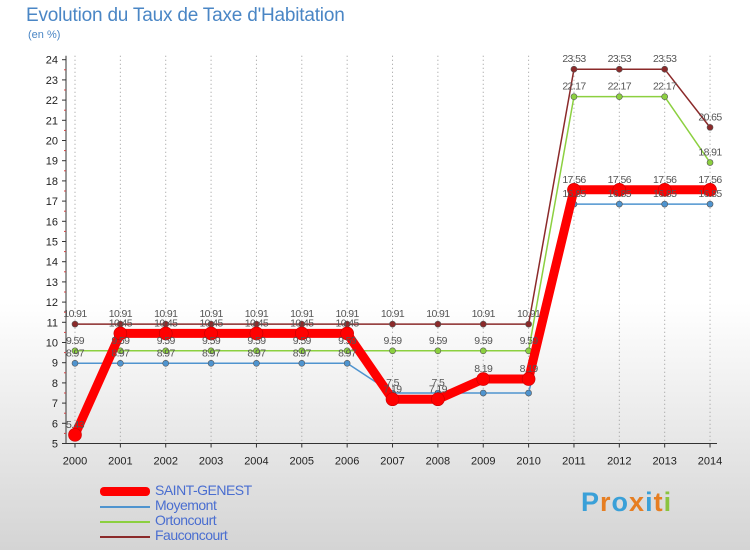 The height and width of the screenshot is (550, 750). What do you see at coordinates (438, 462) in the screenshot?
I see `x-tick-label-2008: 2008` at bounding box center [438, 462].